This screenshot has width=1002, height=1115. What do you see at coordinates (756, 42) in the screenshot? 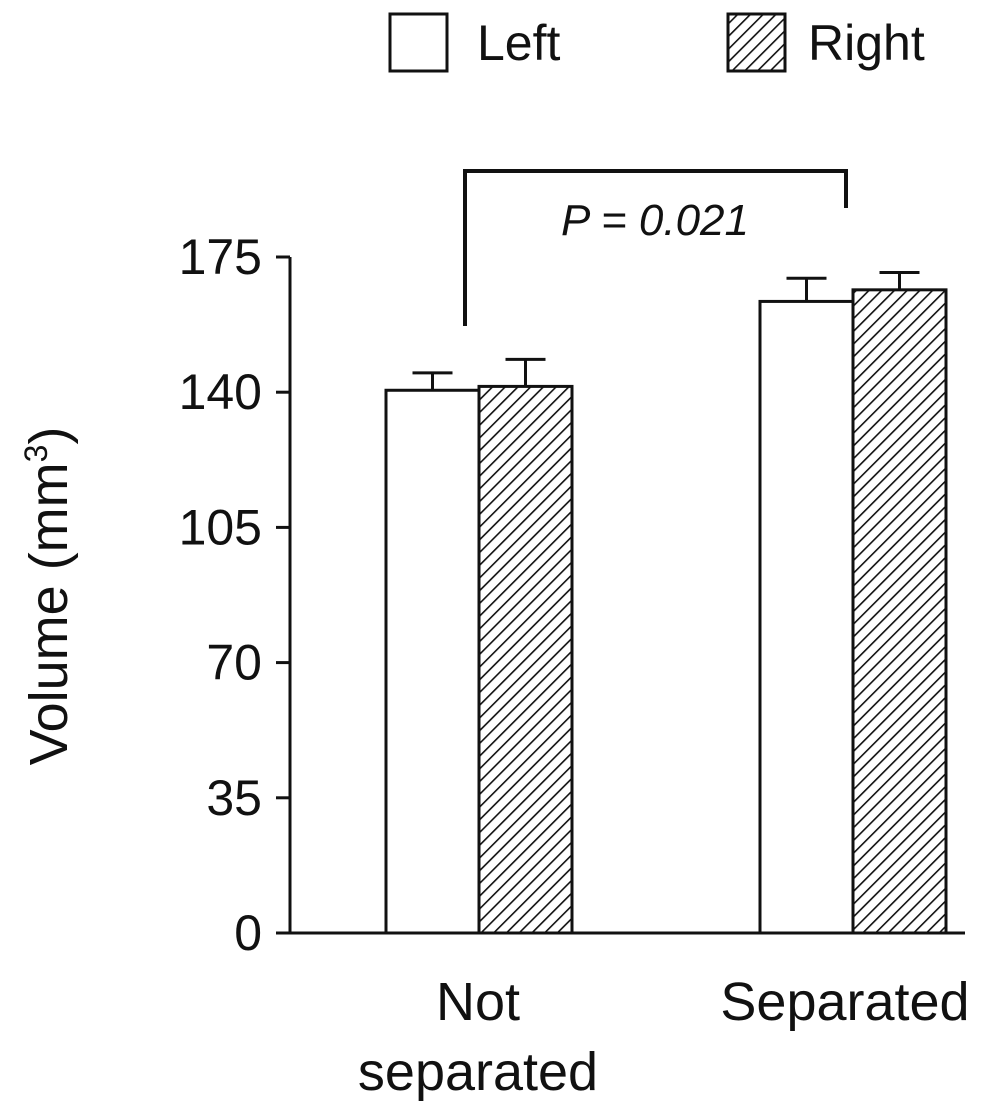
I see `legend-swatch-right` at bounding box center [756, 42].